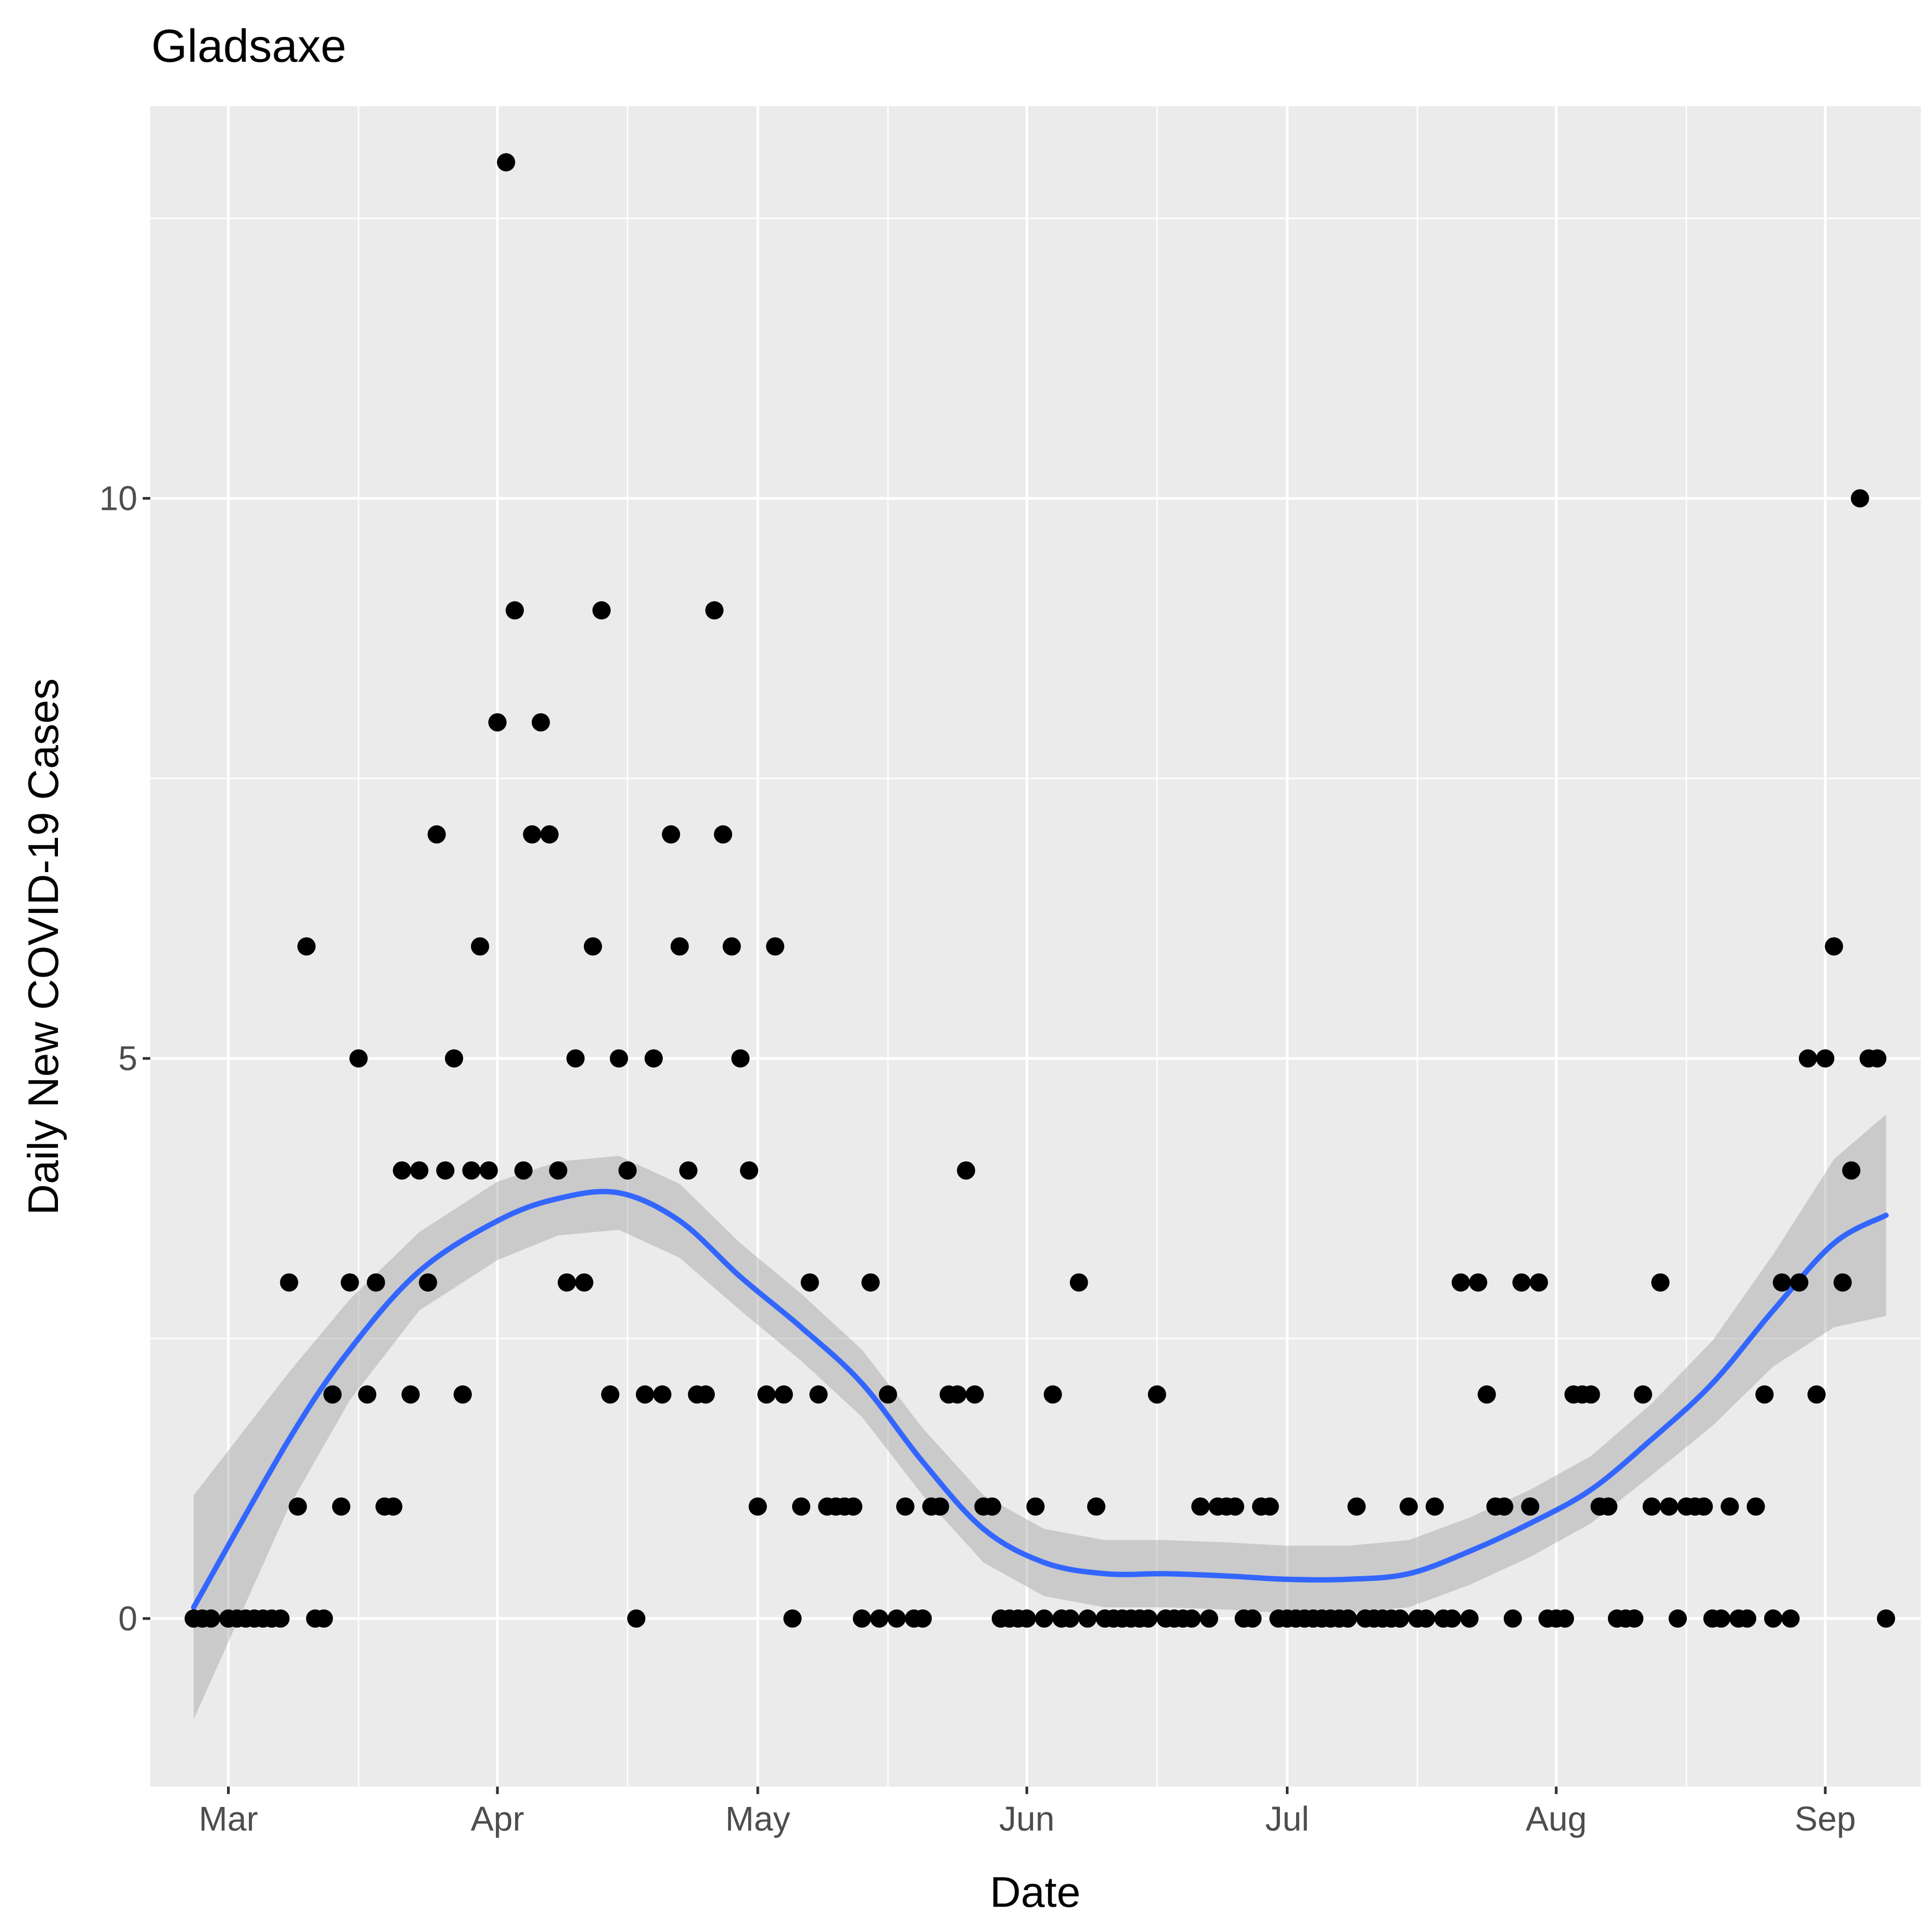  Describe the element at coordinates (1556, 1818) in the screenshot. I see `x-tick-label: Aug` at that location.